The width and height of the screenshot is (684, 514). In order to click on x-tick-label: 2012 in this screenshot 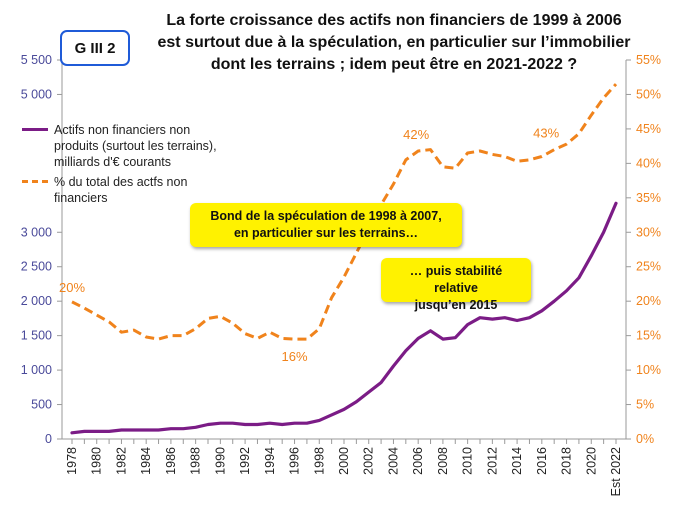, I will do `click(492, 461)`.